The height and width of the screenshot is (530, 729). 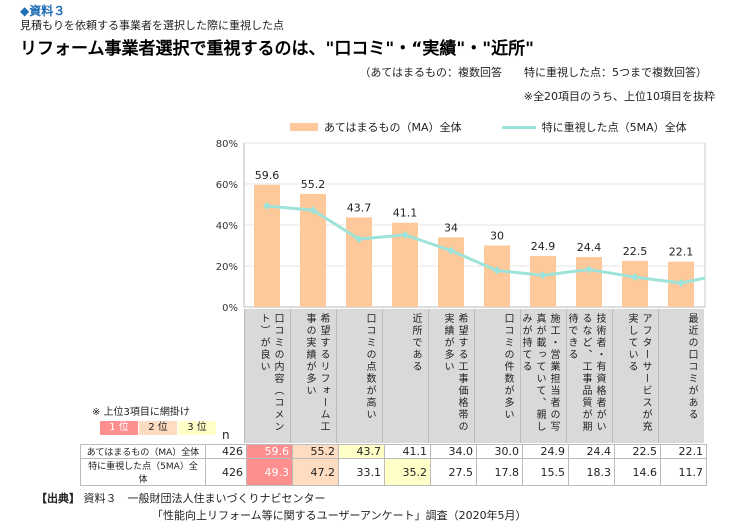 What do you see at coordinates (304, 127) in the screenshot?
I see `legend-bar-swatch` at bounding box center [304, 127].